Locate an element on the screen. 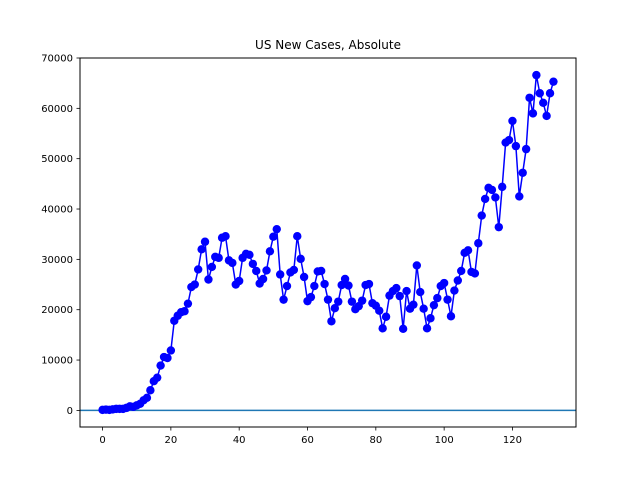 This screenshot has height=480, width=640. y-tick-label: 20000 is located at coordinates (57, 310).